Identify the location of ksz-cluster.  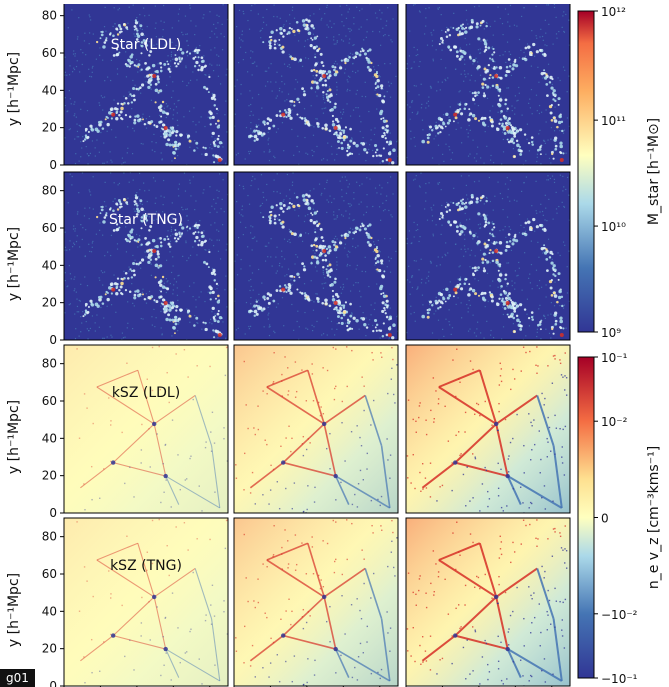
(335, 649).